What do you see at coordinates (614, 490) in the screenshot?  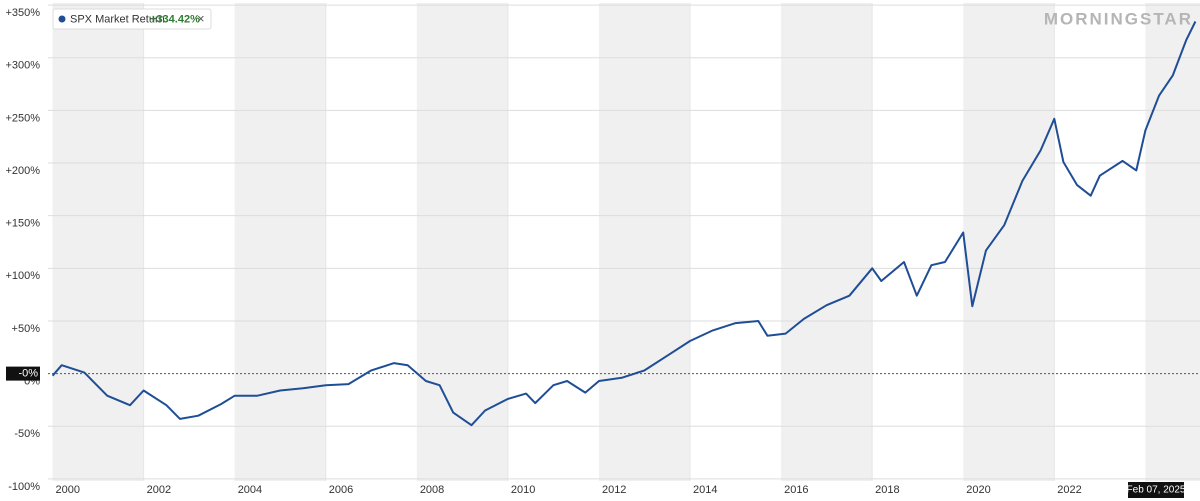 I see `x-tick-label: 2012` at bounding box center [614, 490].